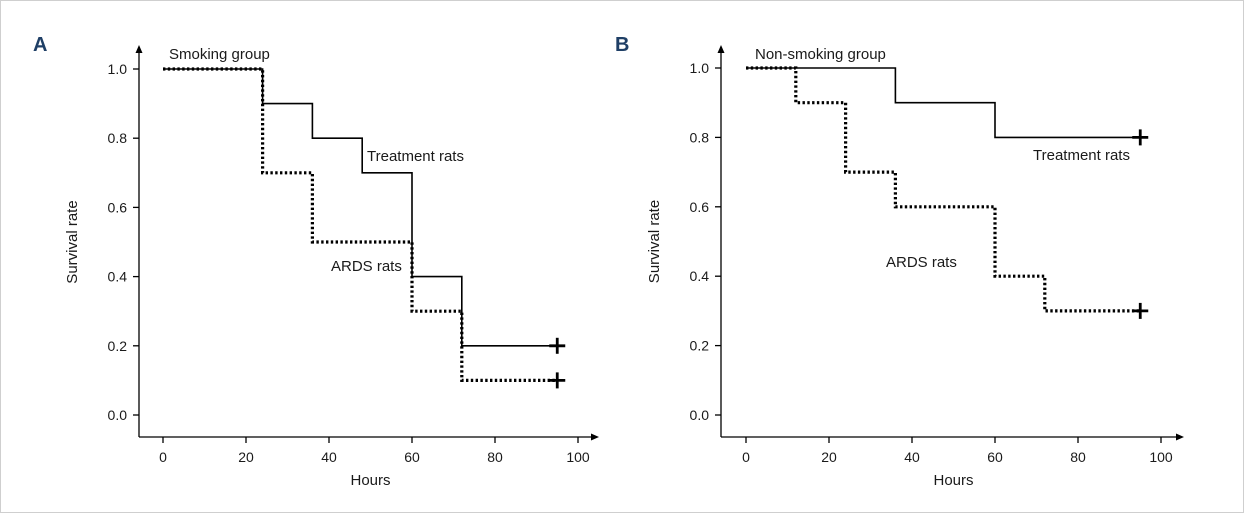  I want to click on panel-letter: B, so click(622, 45).